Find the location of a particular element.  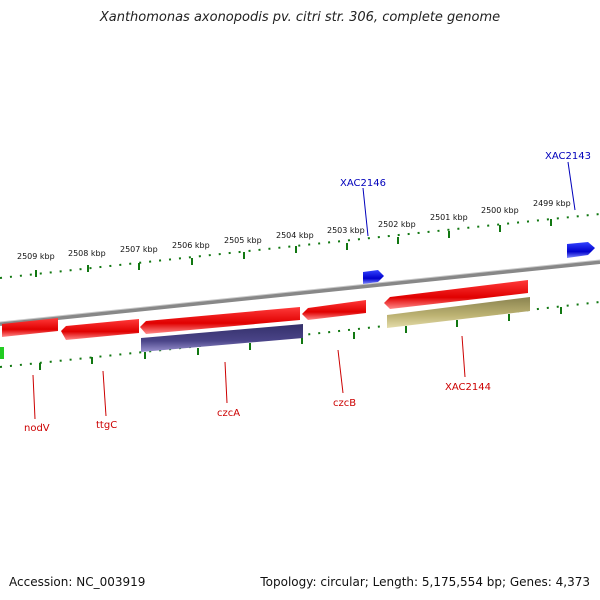

gene-label-czcB: czcB is located at coordinates (344, 403).